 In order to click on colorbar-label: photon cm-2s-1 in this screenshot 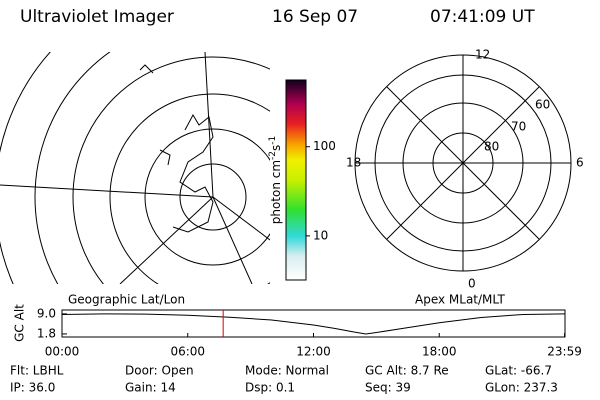, I will do `click(275, 180)`.